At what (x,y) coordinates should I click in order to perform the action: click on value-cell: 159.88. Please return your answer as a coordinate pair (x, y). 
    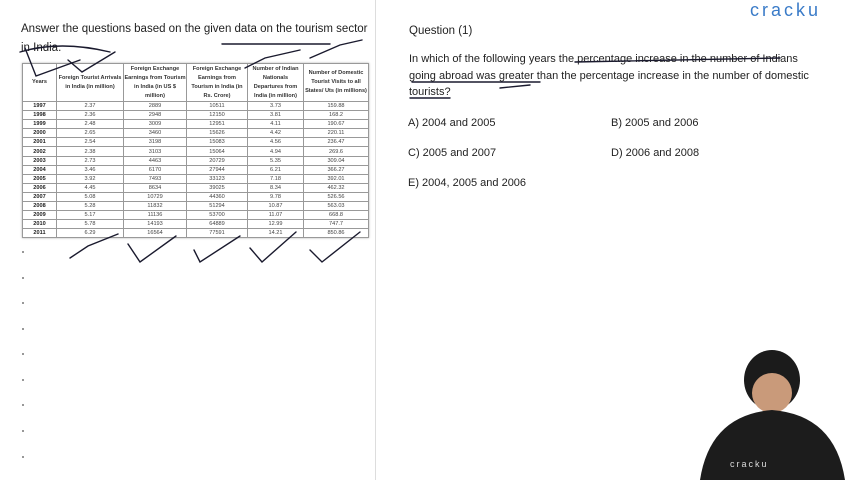
    Looking at the image, I should click on (336, 106).